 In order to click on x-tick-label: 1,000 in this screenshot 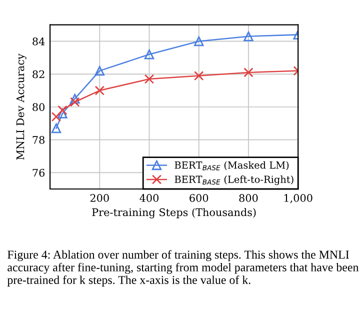, I will do `click(298, 199)`.